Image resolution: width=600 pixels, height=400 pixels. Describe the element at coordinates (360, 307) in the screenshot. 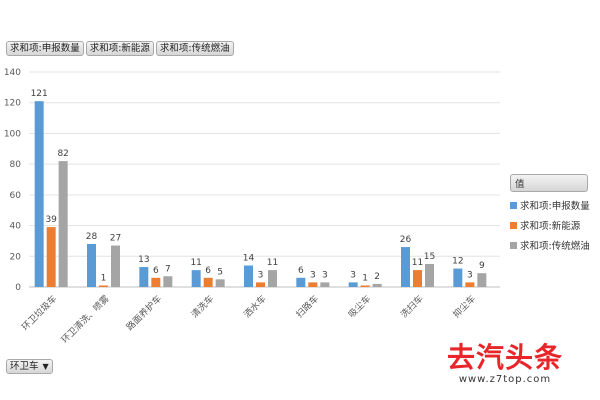

I see `x-tick-label: 吸尘车` at that location.